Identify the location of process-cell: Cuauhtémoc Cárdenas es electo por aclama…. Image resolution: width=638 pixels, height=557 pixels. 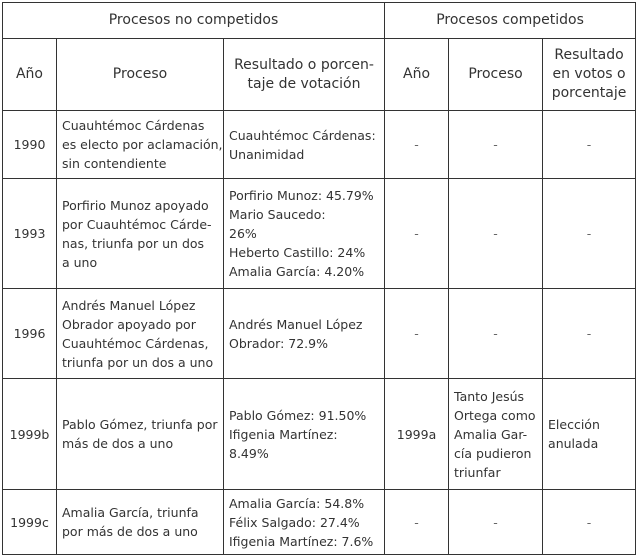
(140, 144).